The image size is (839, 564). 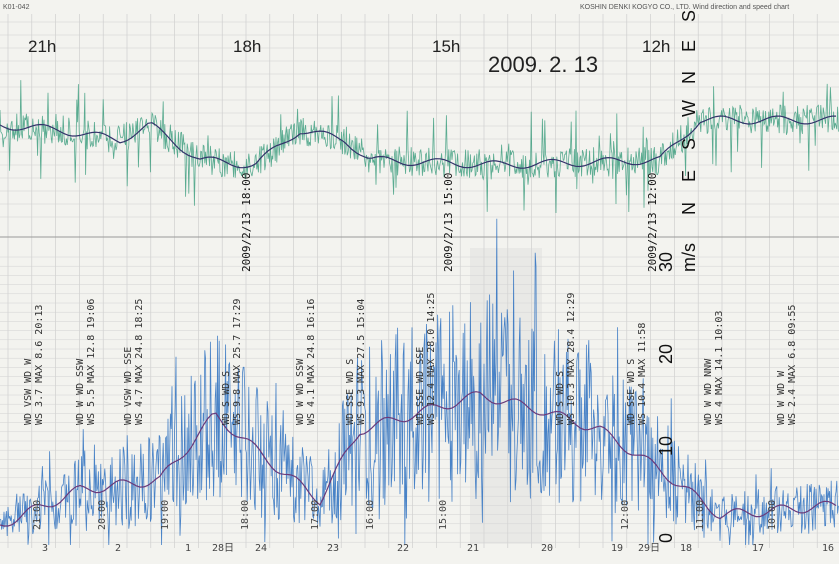 I want to click on record-line: WS 4.1 MAX 24.8 16:16, so click(x=311, y=362).